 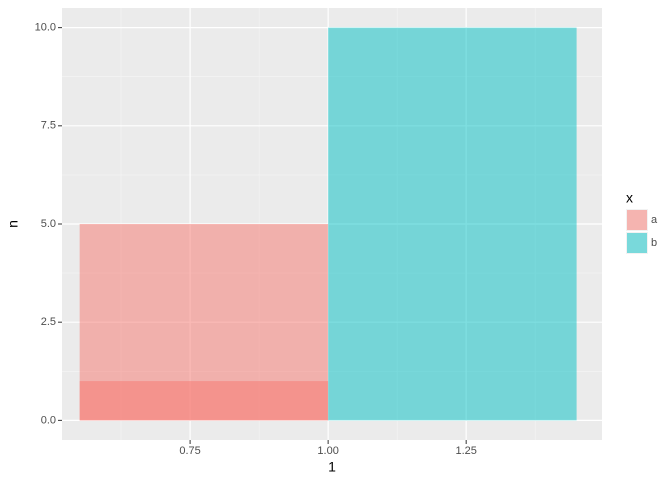 I want to click on y-tick-label: 2.5, so click(x=48, y=322).